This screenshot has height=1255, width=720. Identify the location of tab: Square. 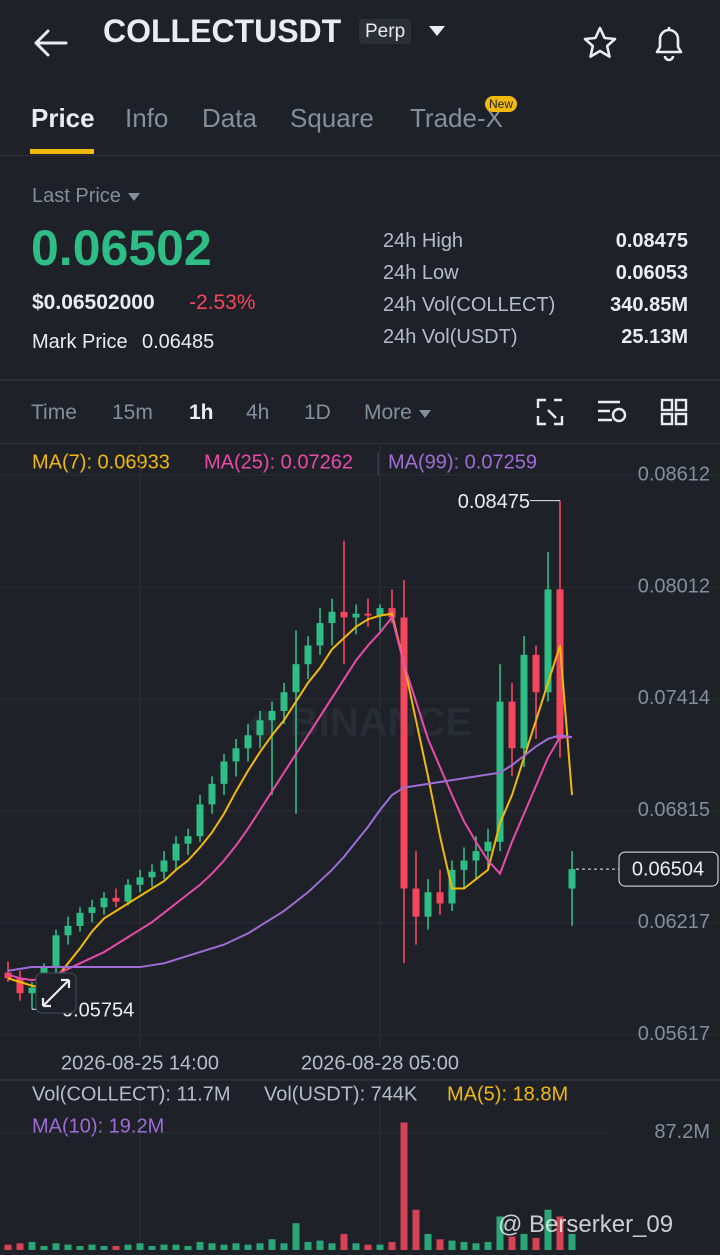
(332, 118).